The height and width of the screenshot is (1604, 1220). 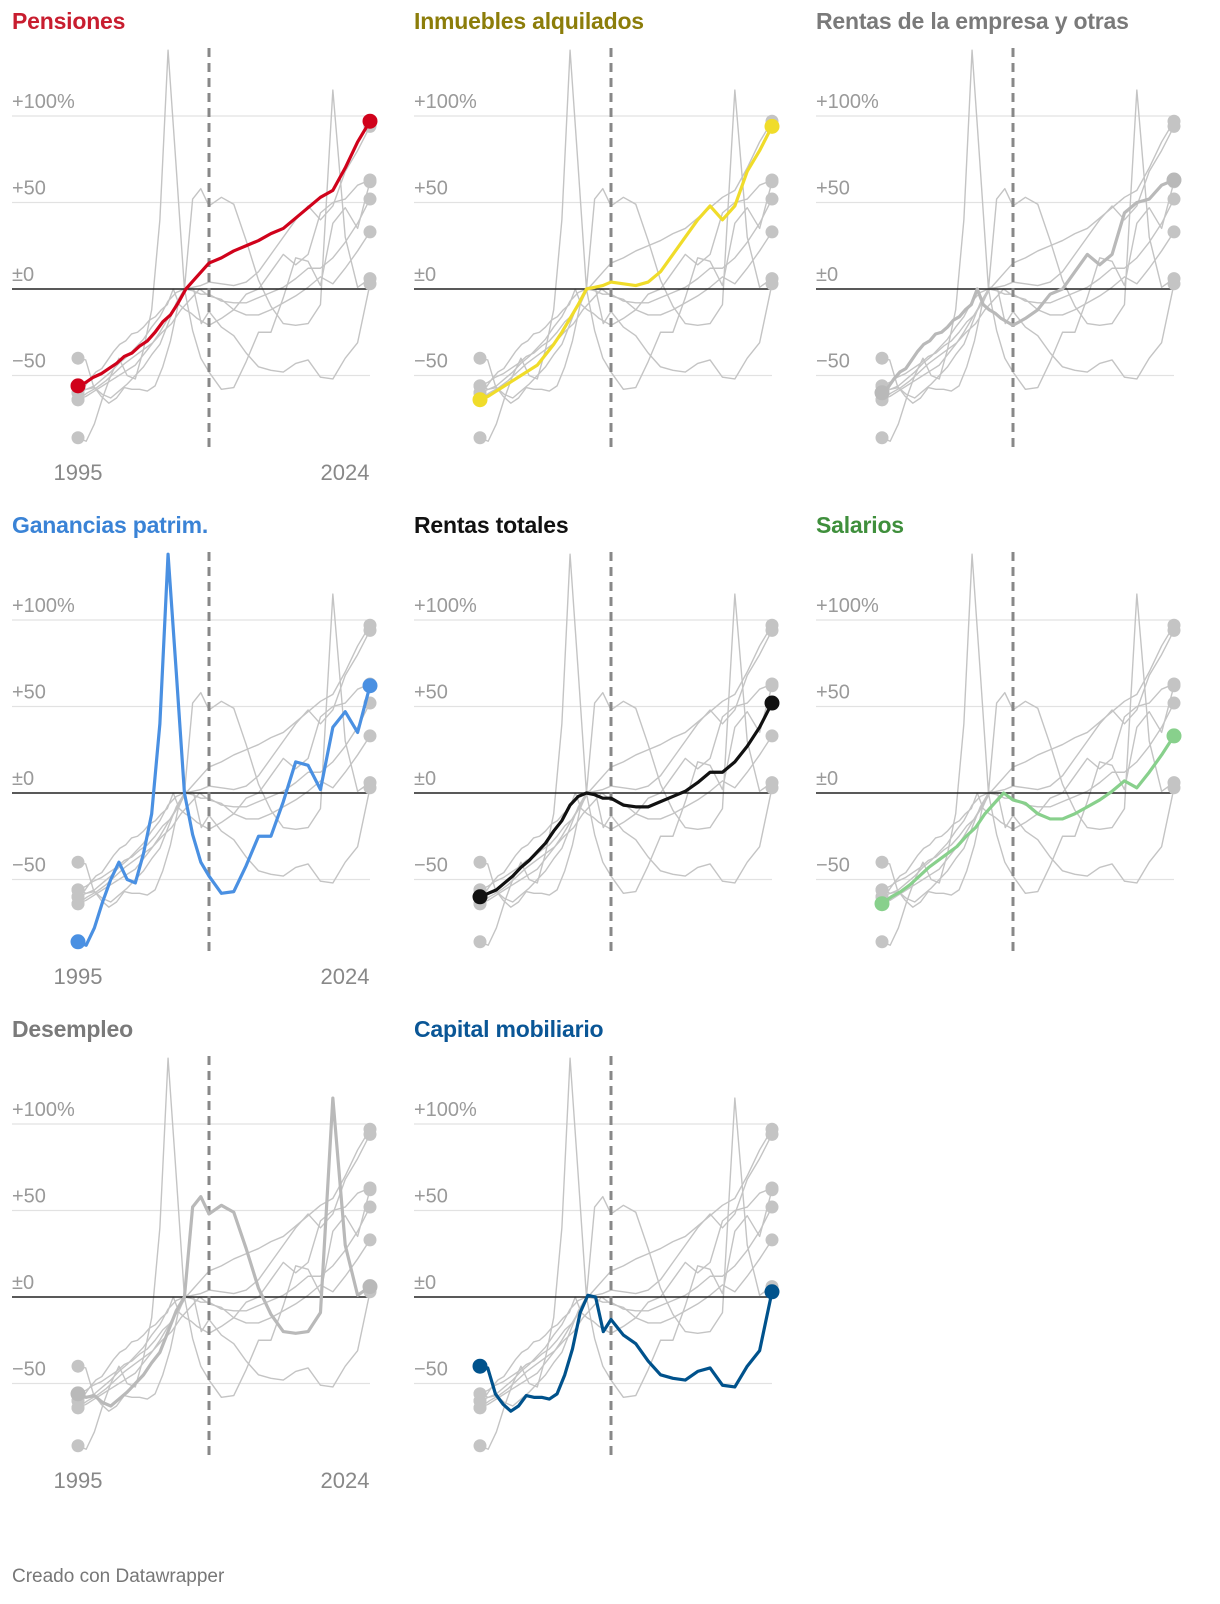 I want to click on panel-title: Salarios, so click(x=860, y=525).